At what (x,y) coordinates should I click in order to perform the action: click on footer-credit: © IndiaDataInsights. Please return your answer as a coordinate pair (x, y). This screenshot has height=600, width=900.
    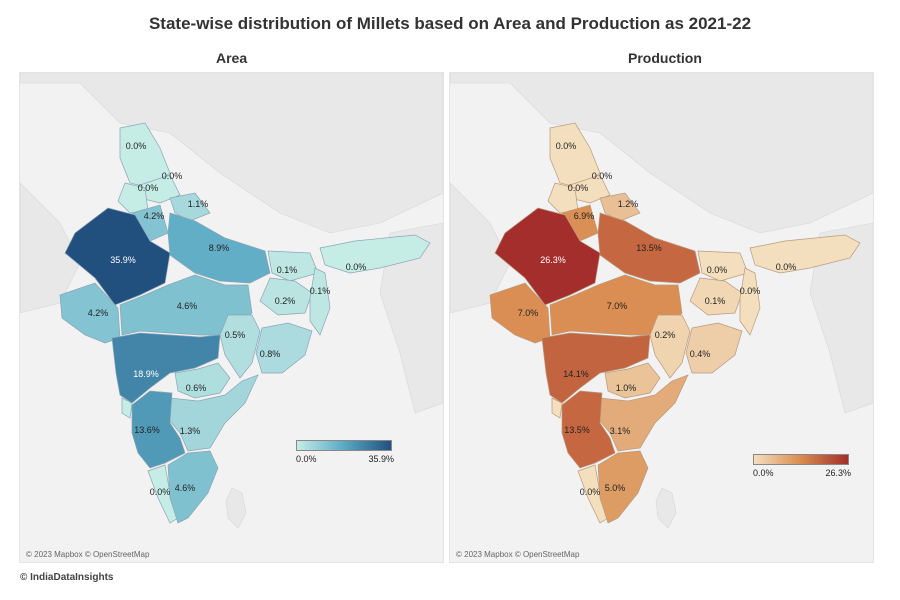
    Looking at the image, I should click on (67, 577).